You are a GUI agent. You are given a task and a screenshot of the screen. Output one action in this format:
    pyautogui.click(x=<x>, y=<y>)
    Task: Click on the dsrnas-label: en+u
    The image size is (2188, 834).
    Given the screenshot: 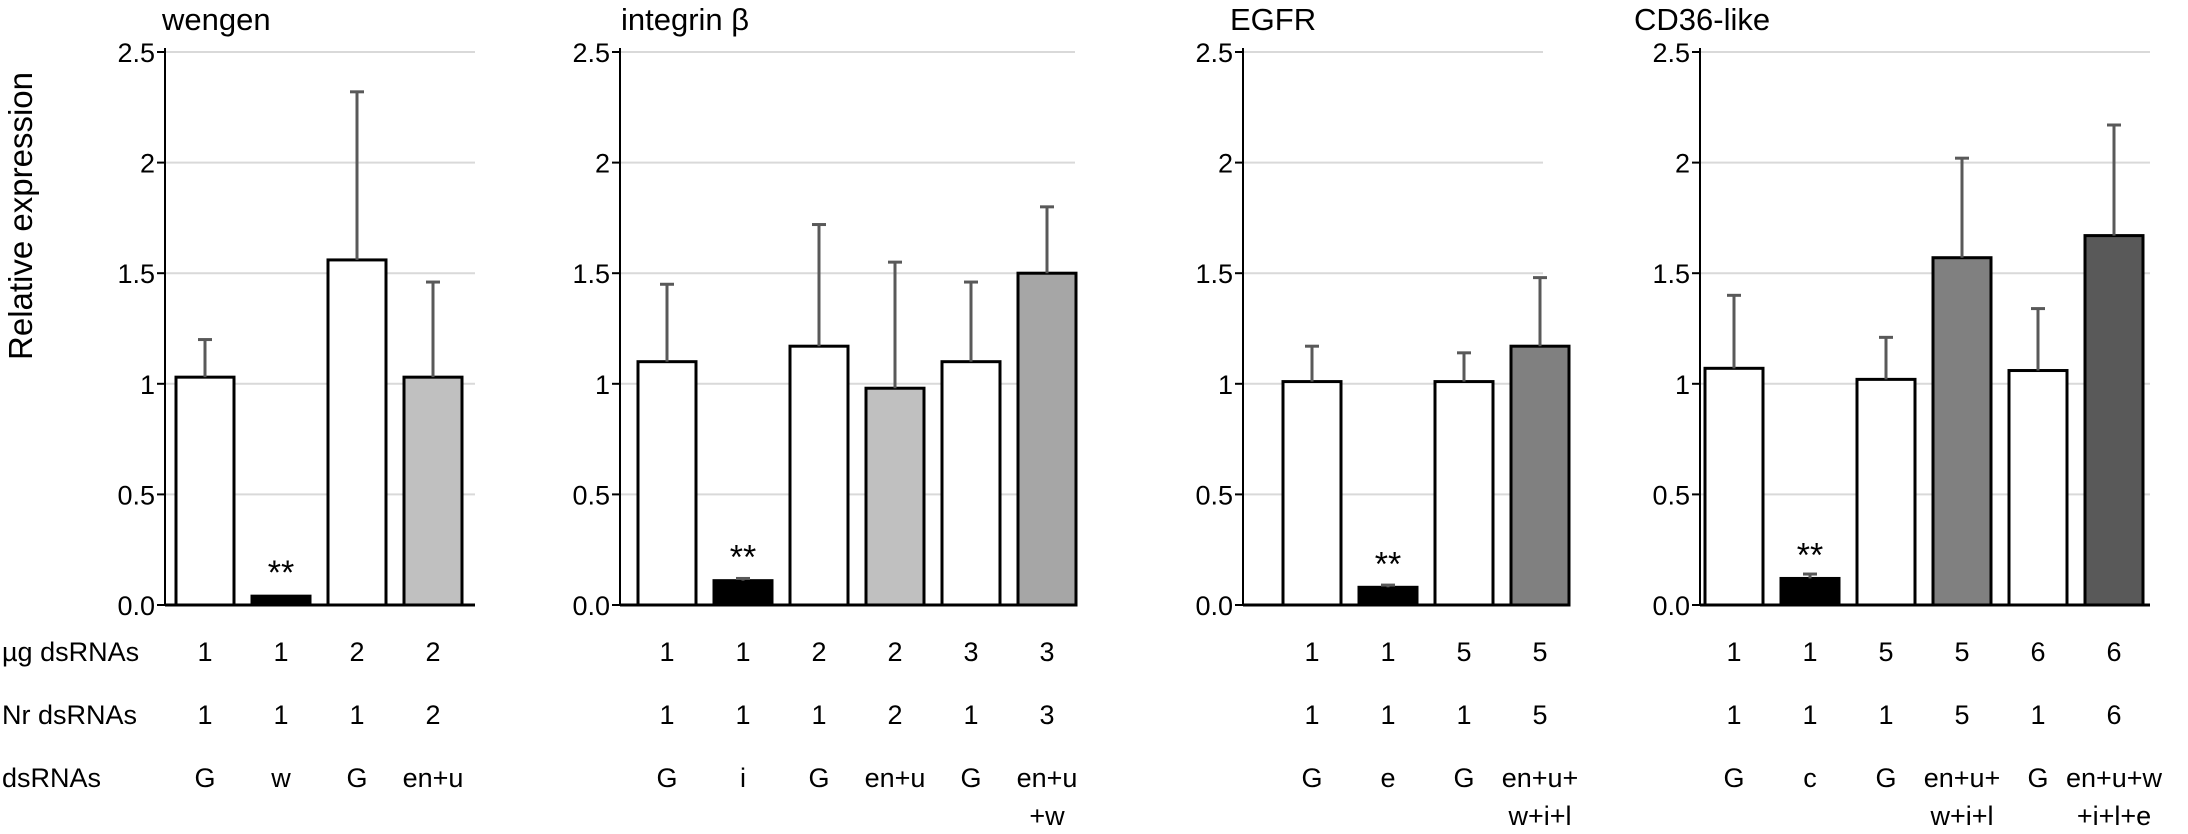 What is the action you would take?
    pyautogui.click(x=1047, y=778)
    